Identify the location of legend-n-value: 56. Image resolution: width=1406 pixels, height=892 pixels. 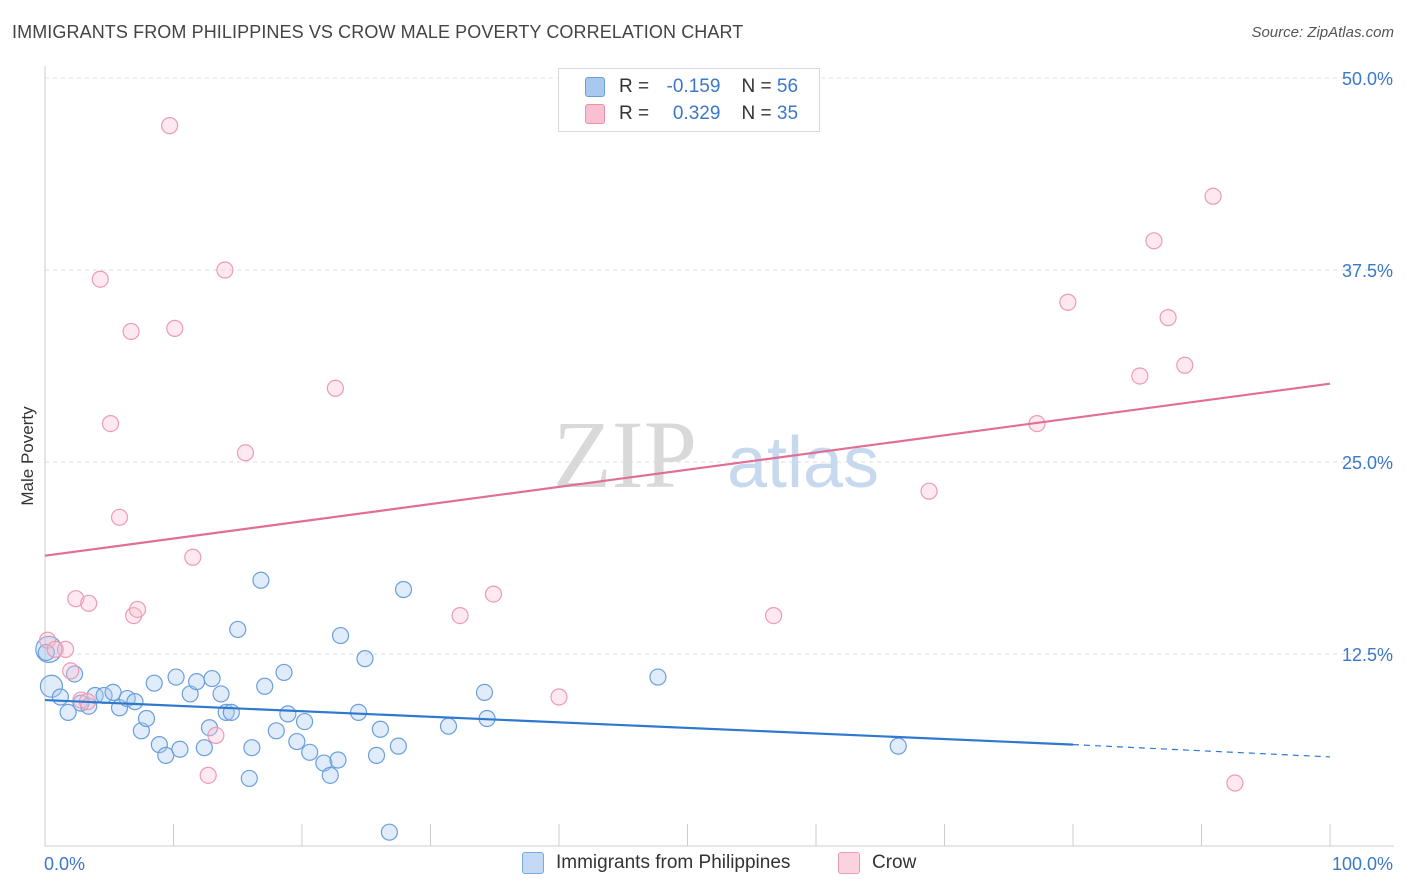
(787, 86).